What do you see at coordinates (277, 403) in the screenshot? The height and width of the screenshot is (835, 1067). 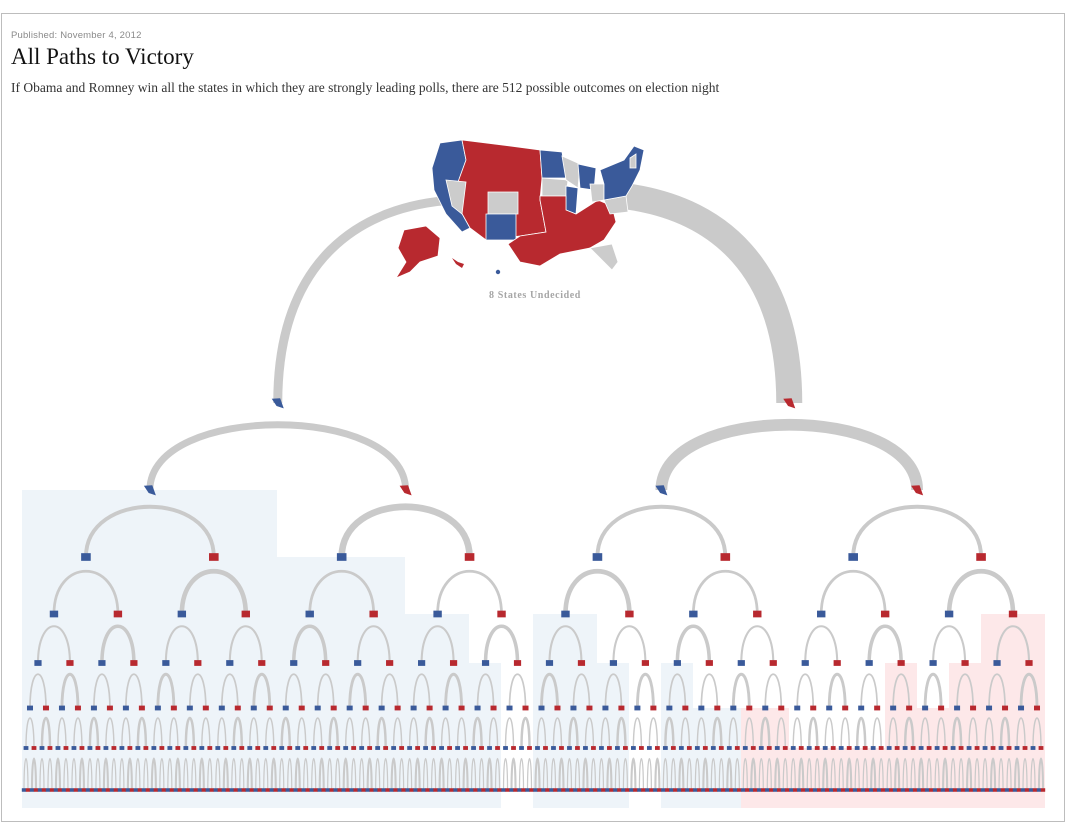 I see `florida-icon` at bounding box center [277, 403].